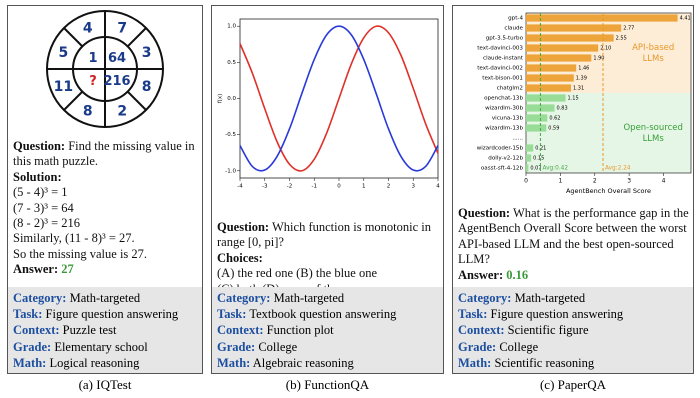  What do you see at coordinates (505, 159) in the screenshot?
I see `y-tick-label: dolly-v2-12b` at bounding box center [505, 159].